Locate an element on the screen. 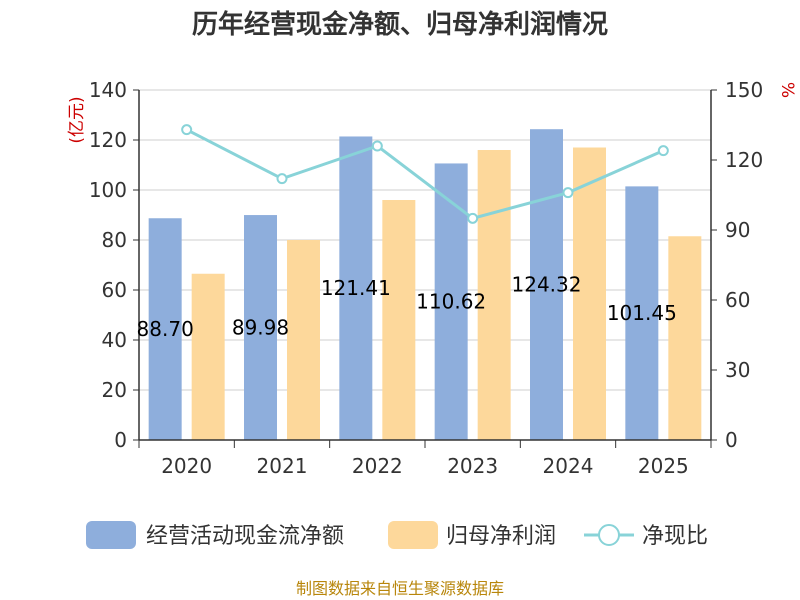 This screenshot has height=600, width=800. x-tick-label: 2020 is located at coordinates (186, 466).